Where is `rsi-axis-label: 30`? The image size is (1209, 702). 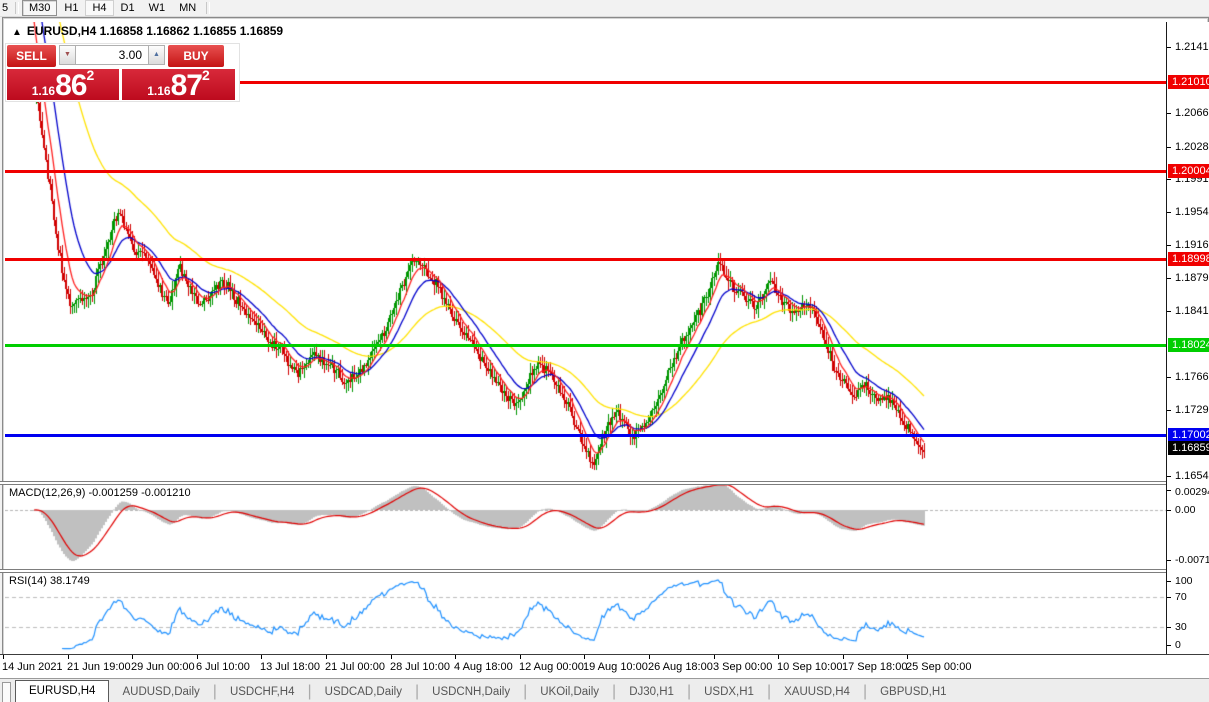
rsi-axis-label: 30 is located at coordinates (1181, 627).